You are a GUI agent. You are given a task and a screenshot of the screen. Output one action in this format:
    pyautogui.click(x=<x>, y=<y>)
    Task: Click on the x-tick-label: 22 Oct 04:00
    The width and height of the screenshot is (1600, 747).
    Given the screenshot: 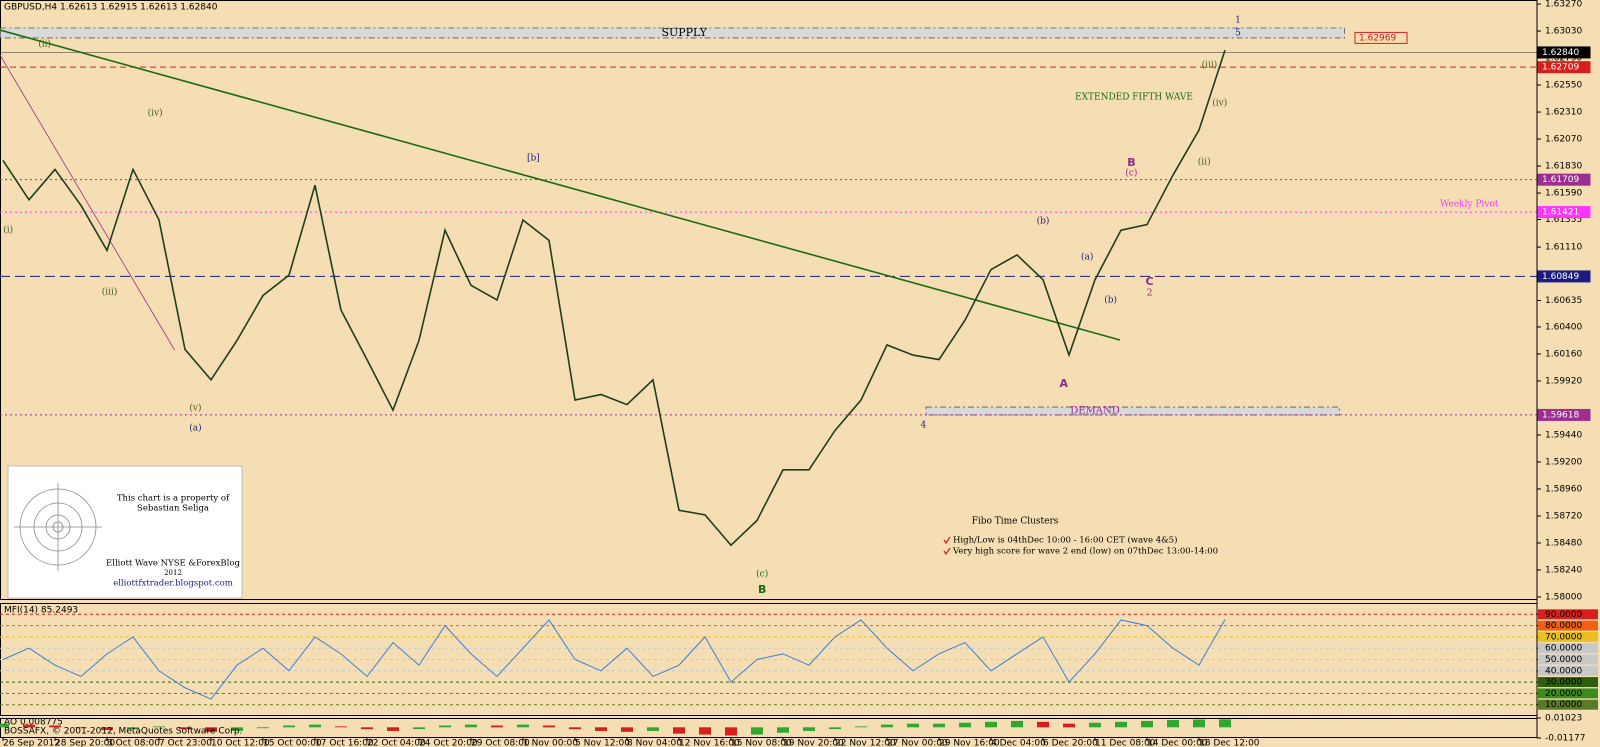 What is the action you would take?
    pyautogui.click(x=396, y=743)
    